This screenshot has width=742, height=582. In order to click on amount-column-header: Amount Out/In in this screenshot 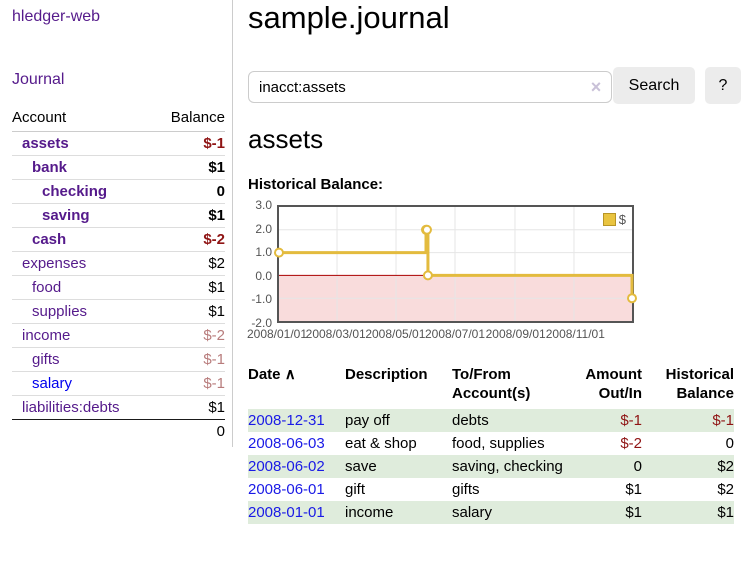, I will do `click(613, 384)`.